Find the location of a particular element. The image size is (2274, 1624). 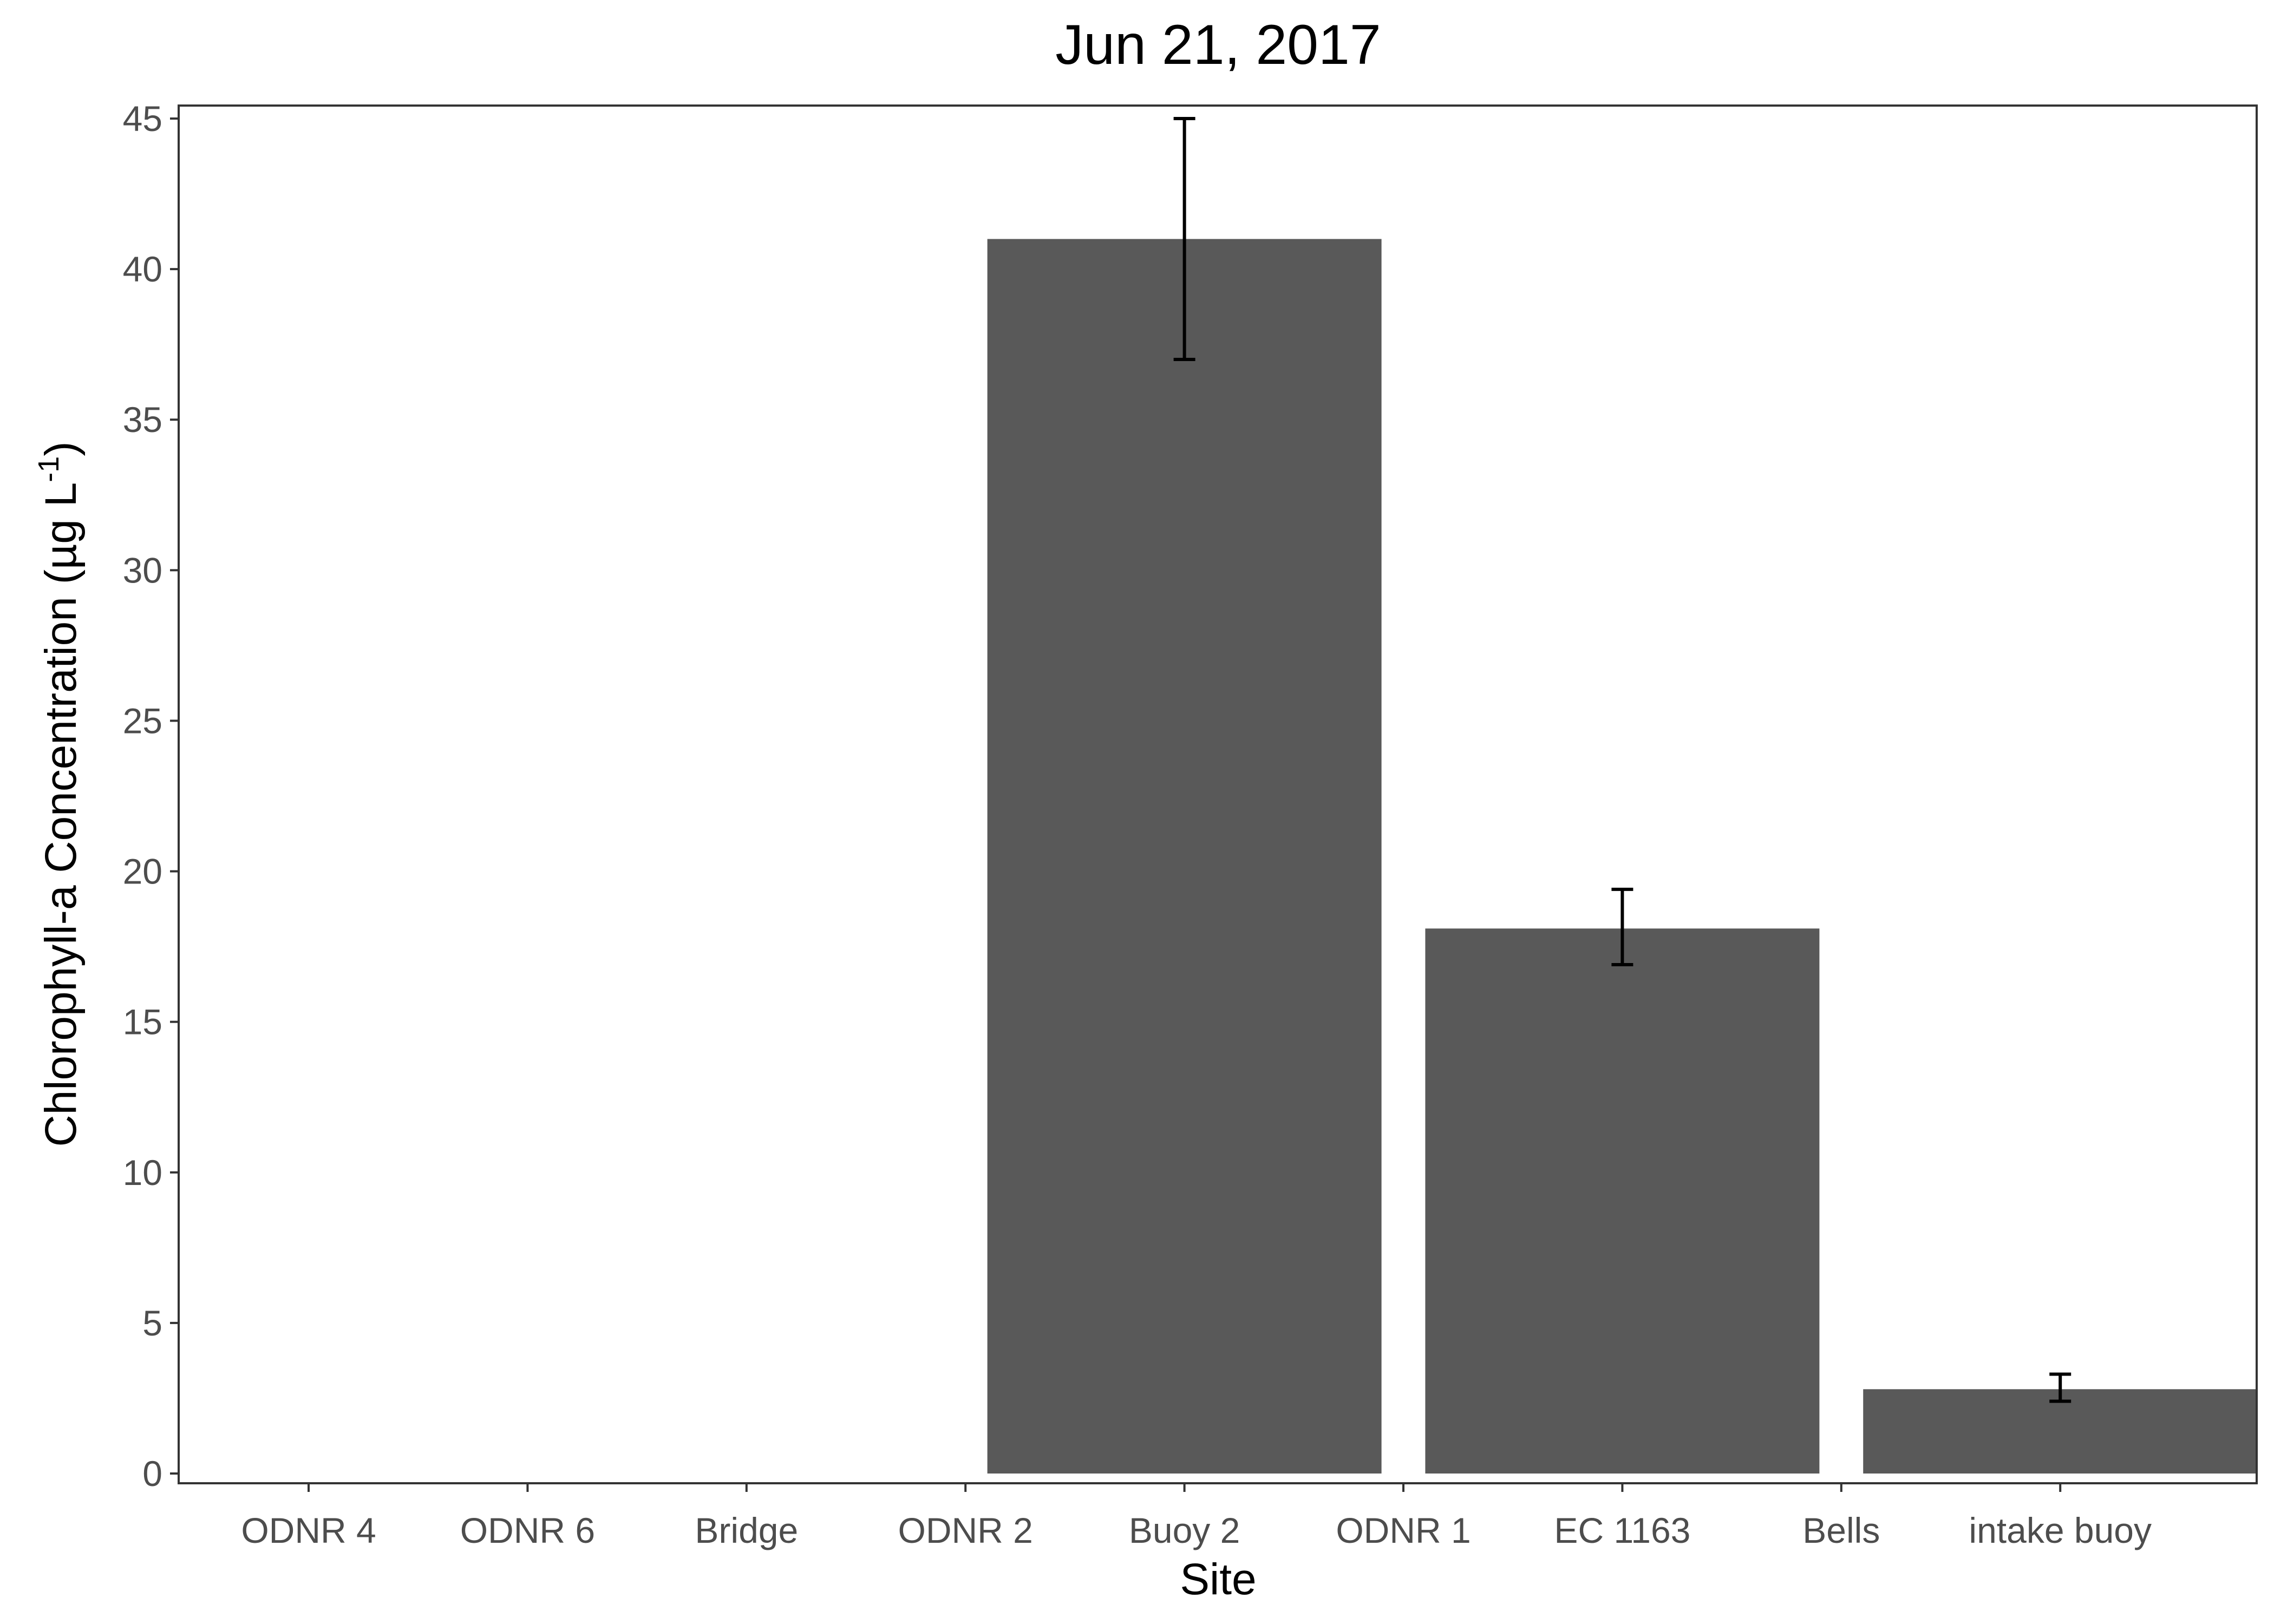

y-tick-label: 30 is located at coordinates (143, 570).